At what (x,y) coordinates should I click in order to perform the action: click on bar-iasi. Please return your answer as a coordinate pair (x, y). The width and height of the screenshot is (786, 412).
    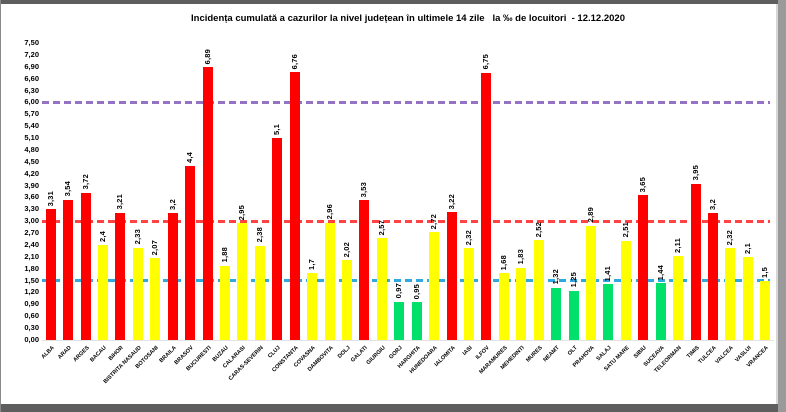
    Looking at the image, I should click on (469, 294).